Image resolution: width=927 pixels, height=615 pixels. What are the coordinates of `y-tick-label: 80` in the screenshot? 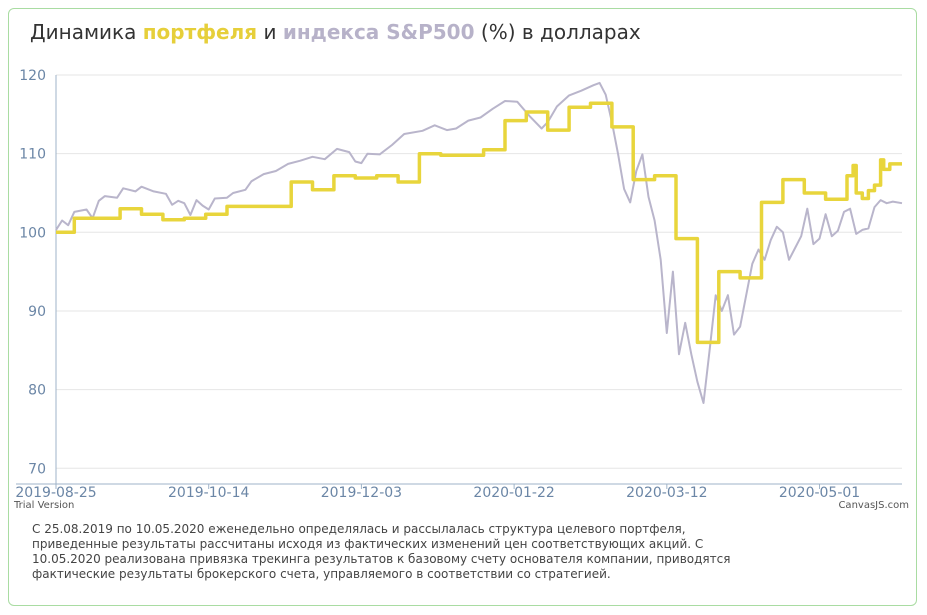 It's located at (37, 391).